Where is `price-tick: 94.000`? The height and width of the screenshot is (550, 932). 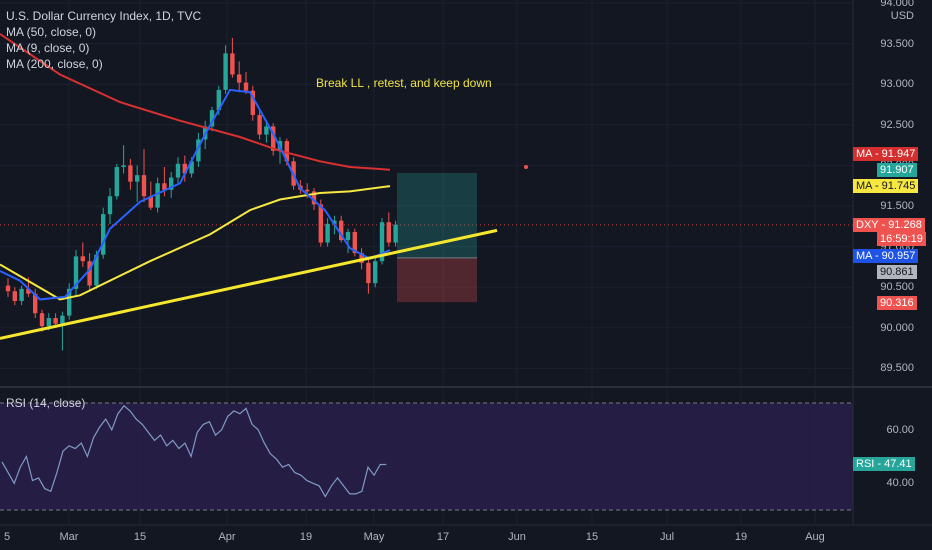
price-tick: 94.000 is located at coordinates (897, 4).